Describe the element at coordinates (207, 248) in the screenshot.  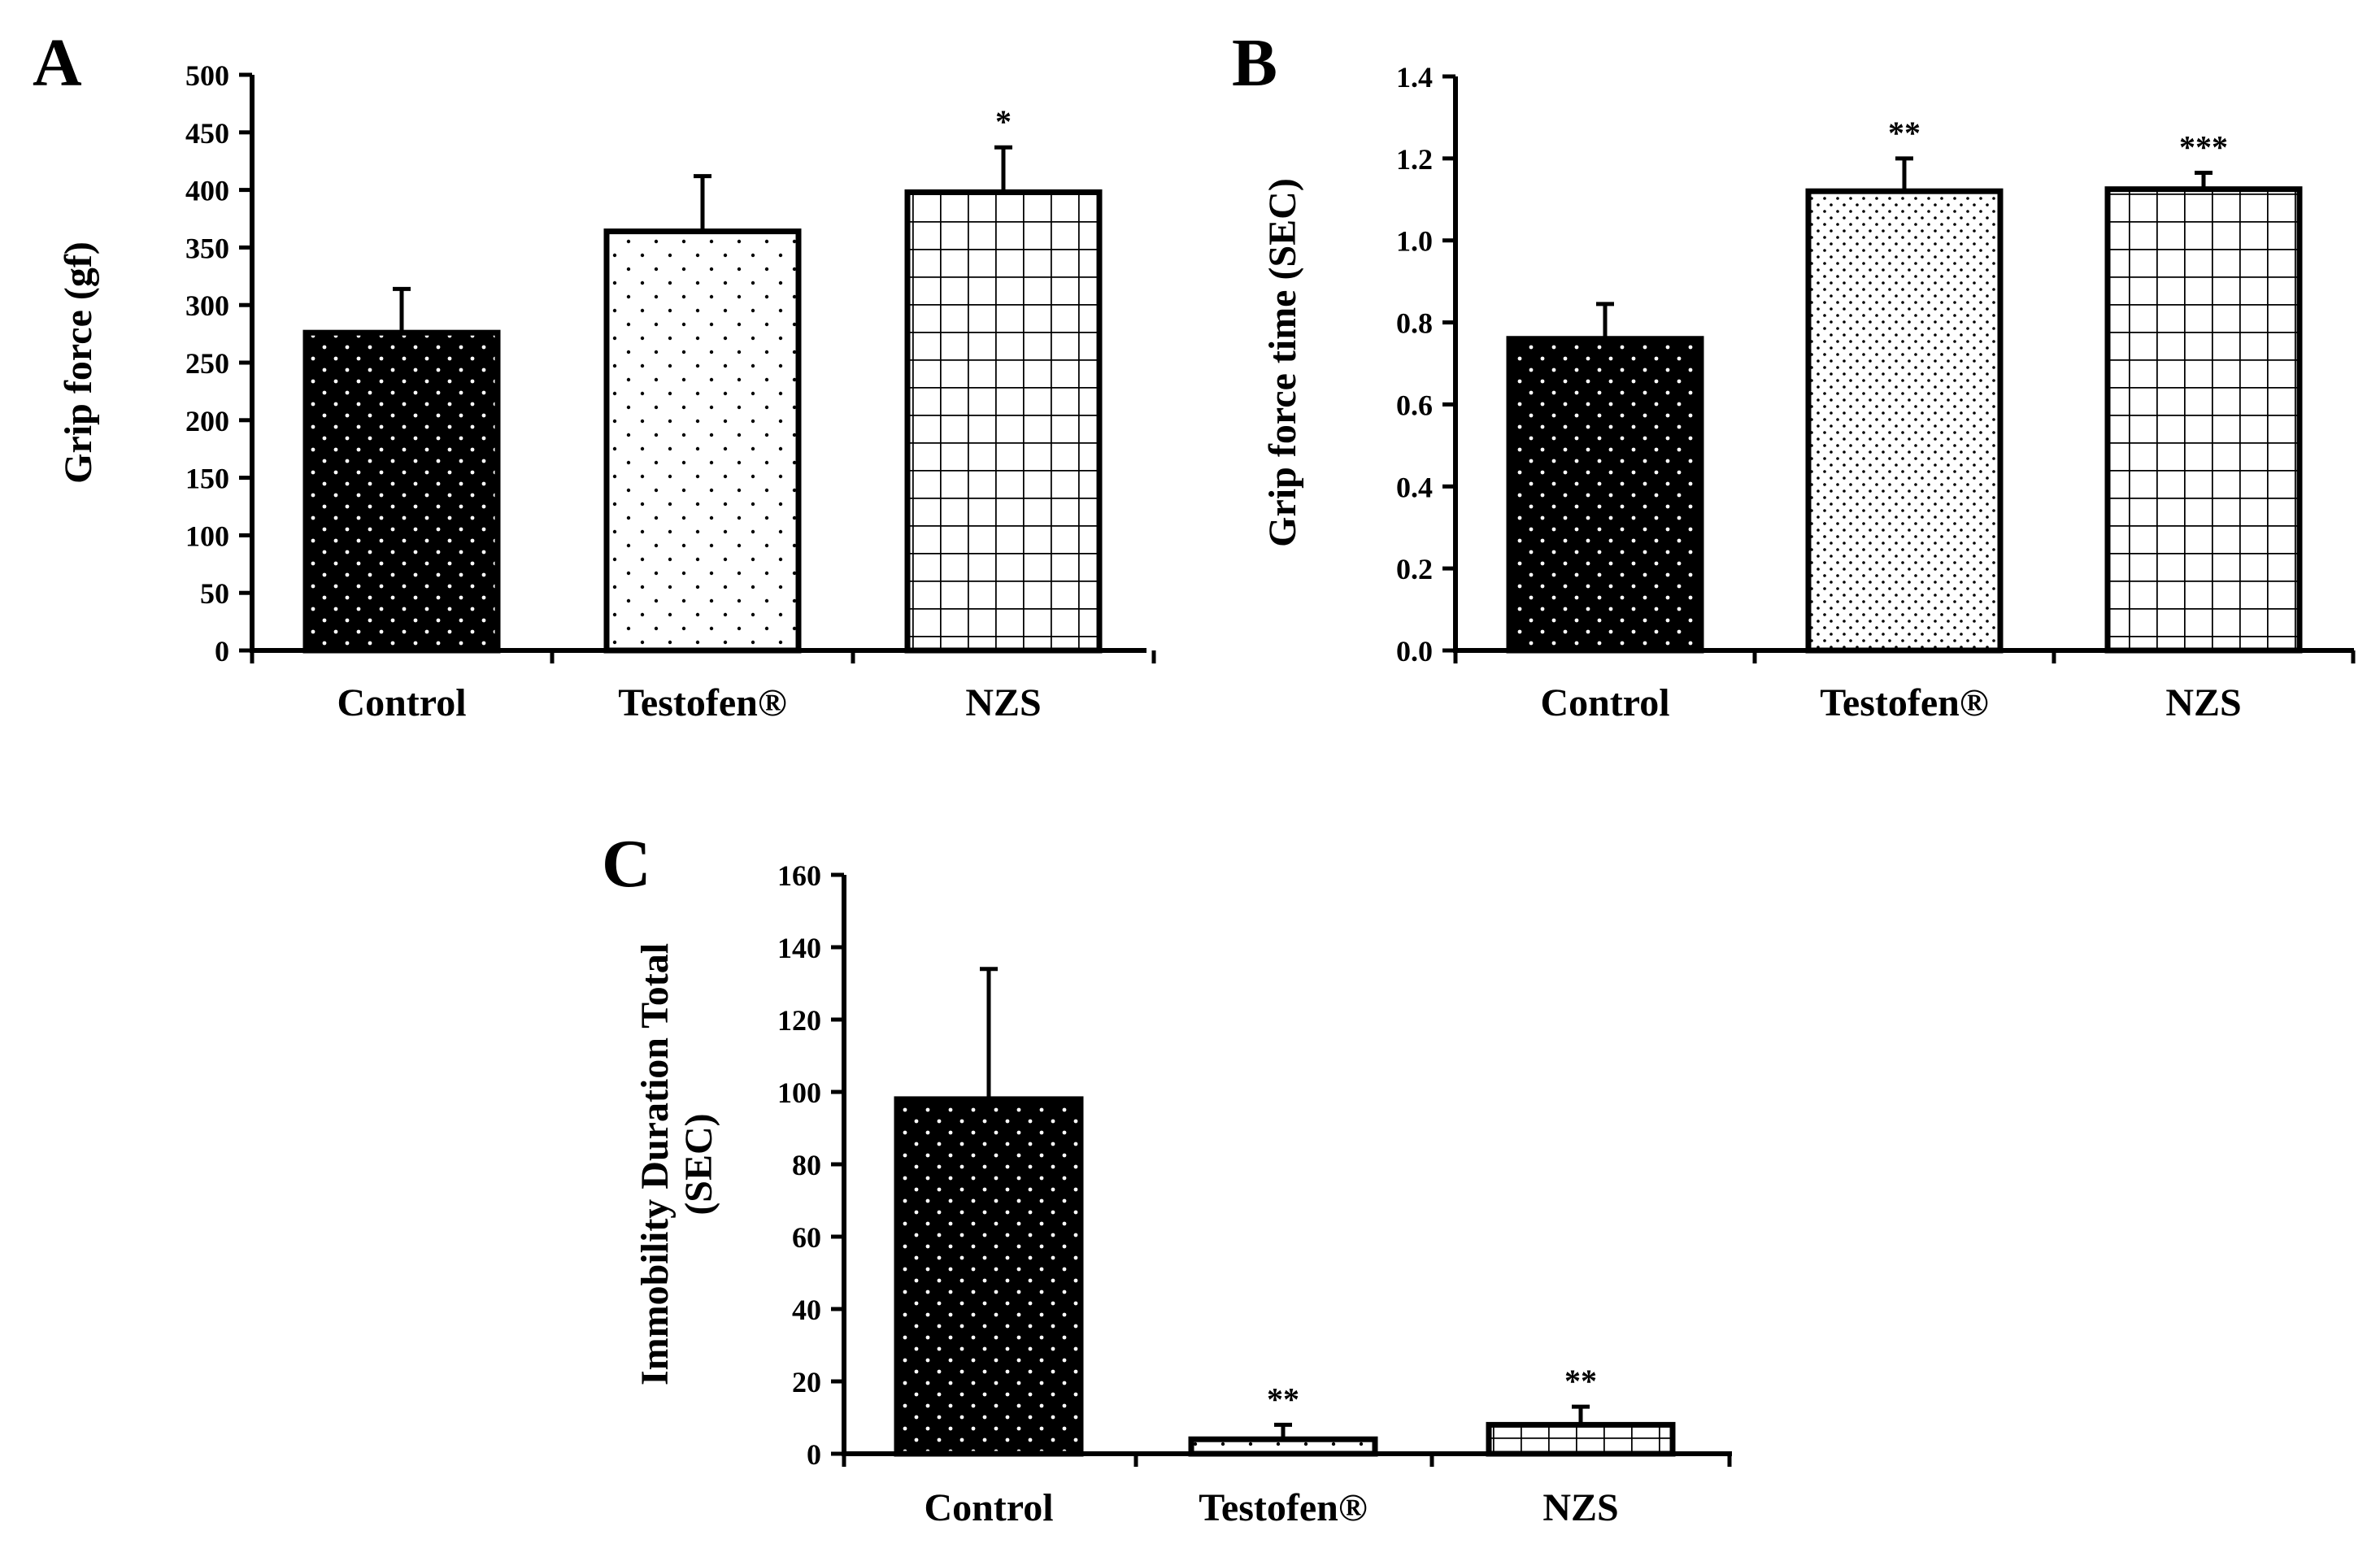
I see `y-tick-label: 350` at that location.